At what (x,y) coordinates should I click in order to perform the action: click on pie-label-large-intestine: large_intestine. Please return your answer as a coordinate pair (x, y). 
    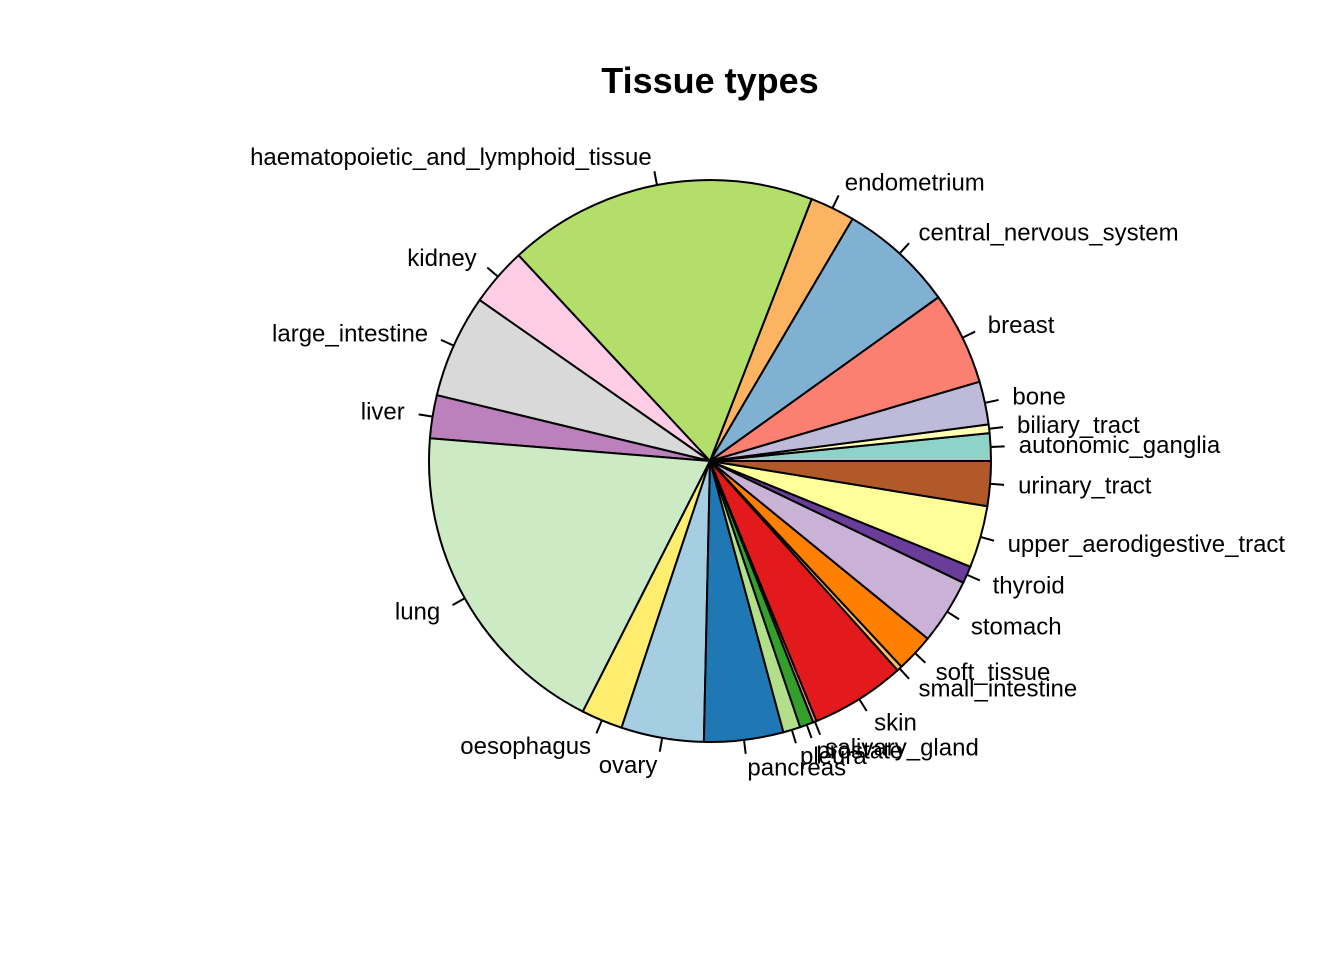
    Looking at the image, I should click on (350, 334).